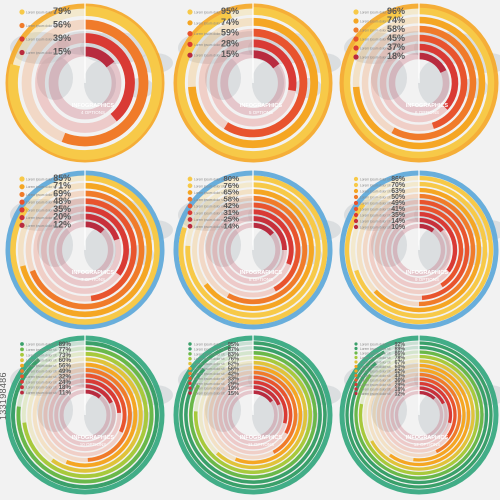  What do you see at coordinates (427, 444) in the screenshot?
I see `options-subtitle: 12 OPTIONS` at bounding box center [427, 444].